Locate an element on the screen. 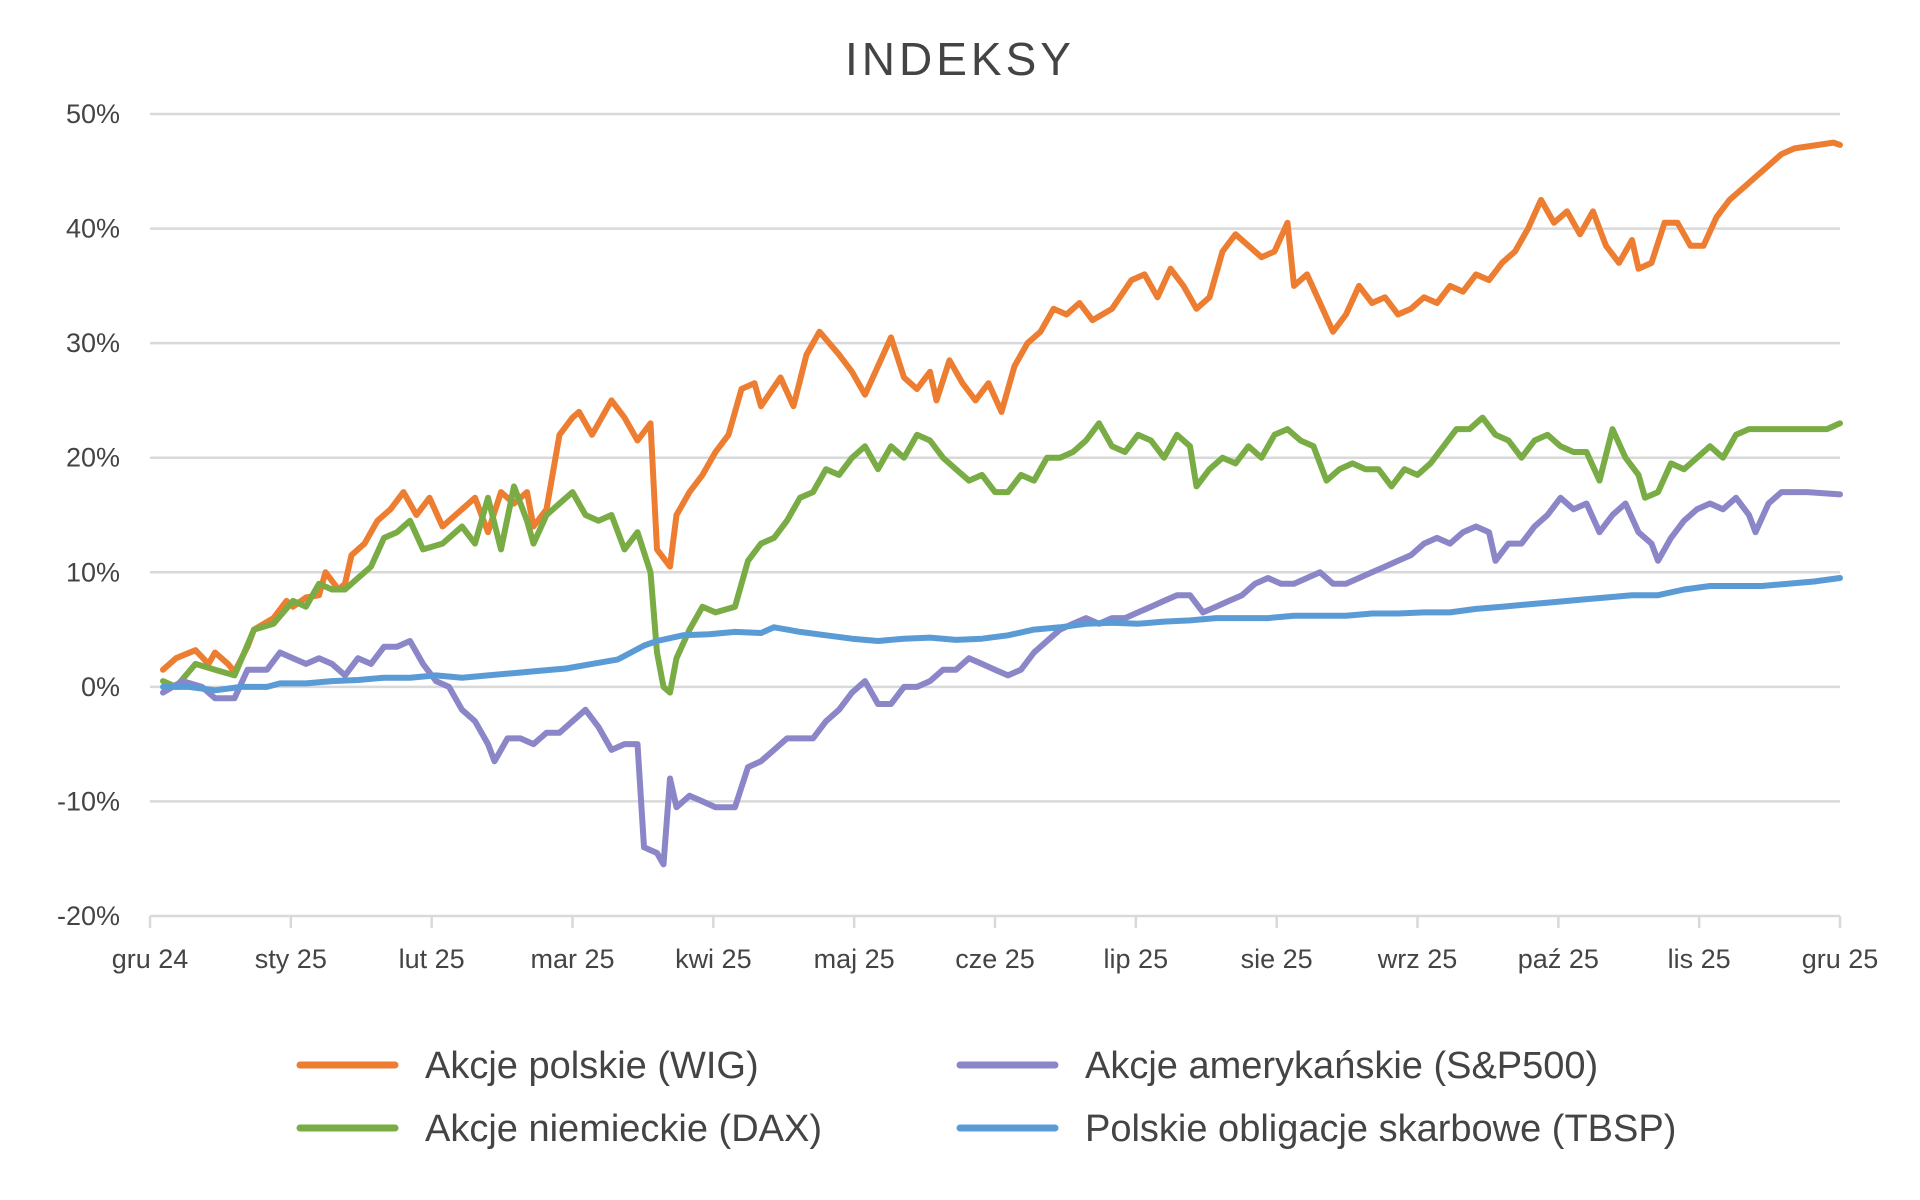 The width and height of the screenshot is (1920, 1200). y-tick-label: 30% is located at coordinates (93, 343).